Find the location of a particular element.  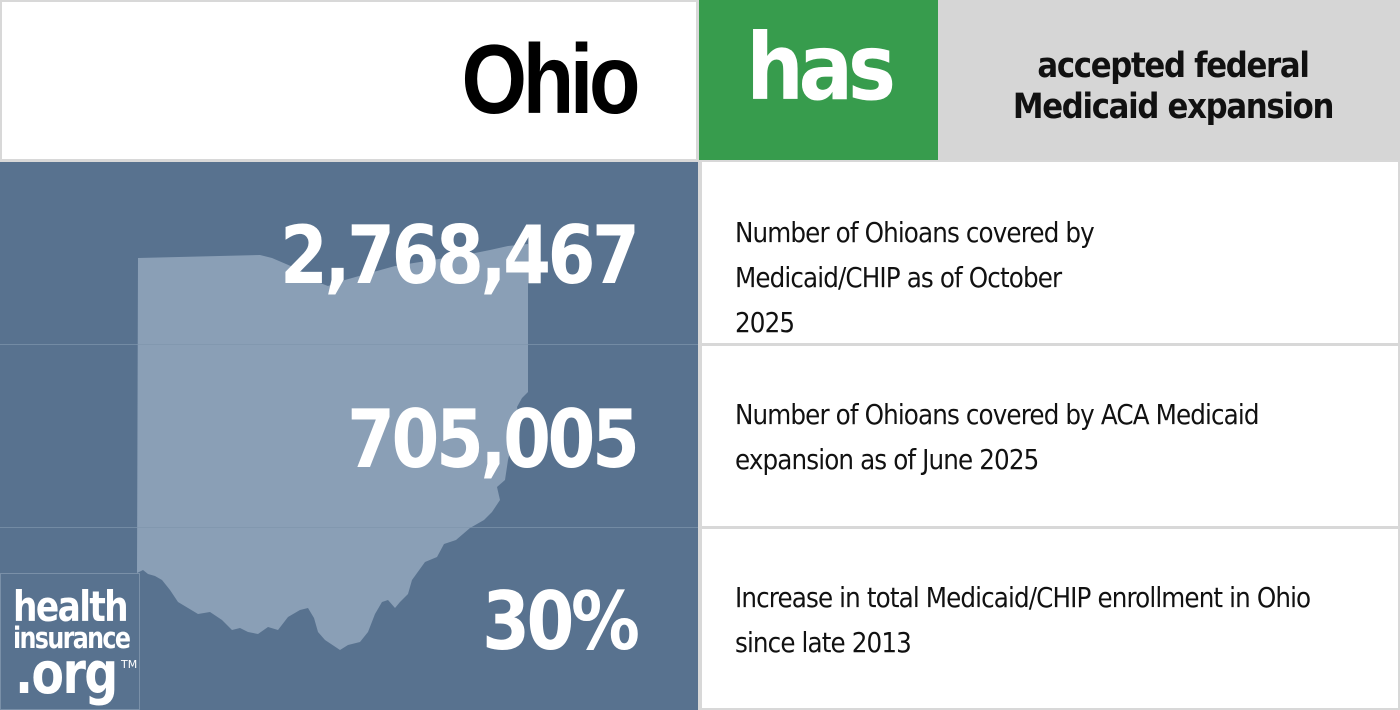

state-name-header: Ohio is located at coordinates (349, 80).